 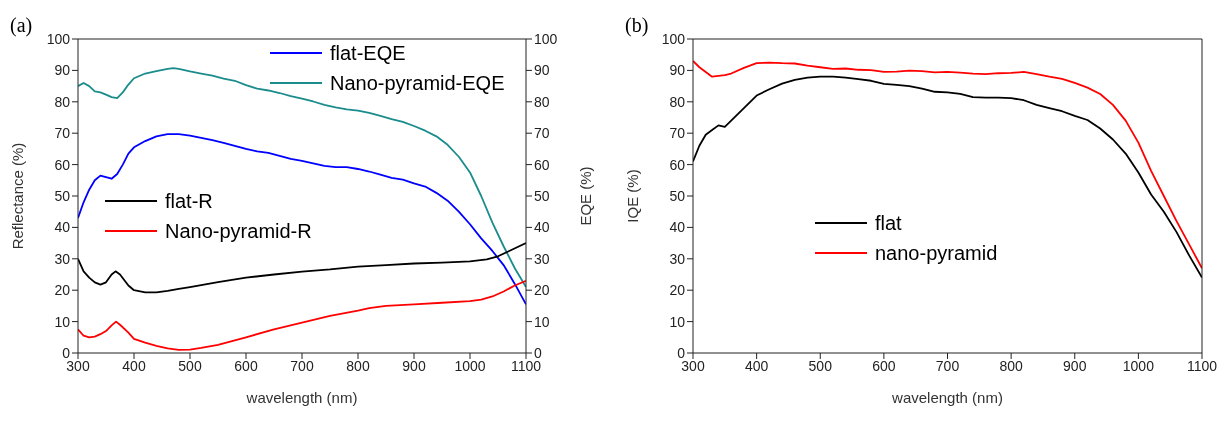 What do you see at coordinates (21, 25) in the screenshot?
I see `chart-title: (a)` at bounding box center [21, 25].